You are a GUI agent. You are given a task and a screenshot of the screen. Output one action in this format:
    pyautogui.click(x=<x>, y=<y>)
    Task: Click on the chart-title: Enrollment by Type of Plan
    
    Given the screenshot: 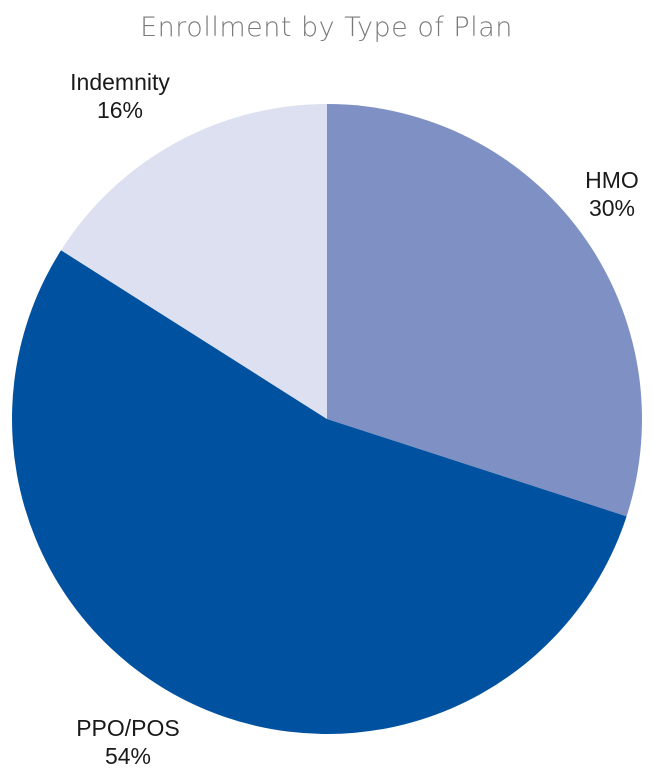 What is the action you would take?
    pyautogui.click(x=326, y=27)
    